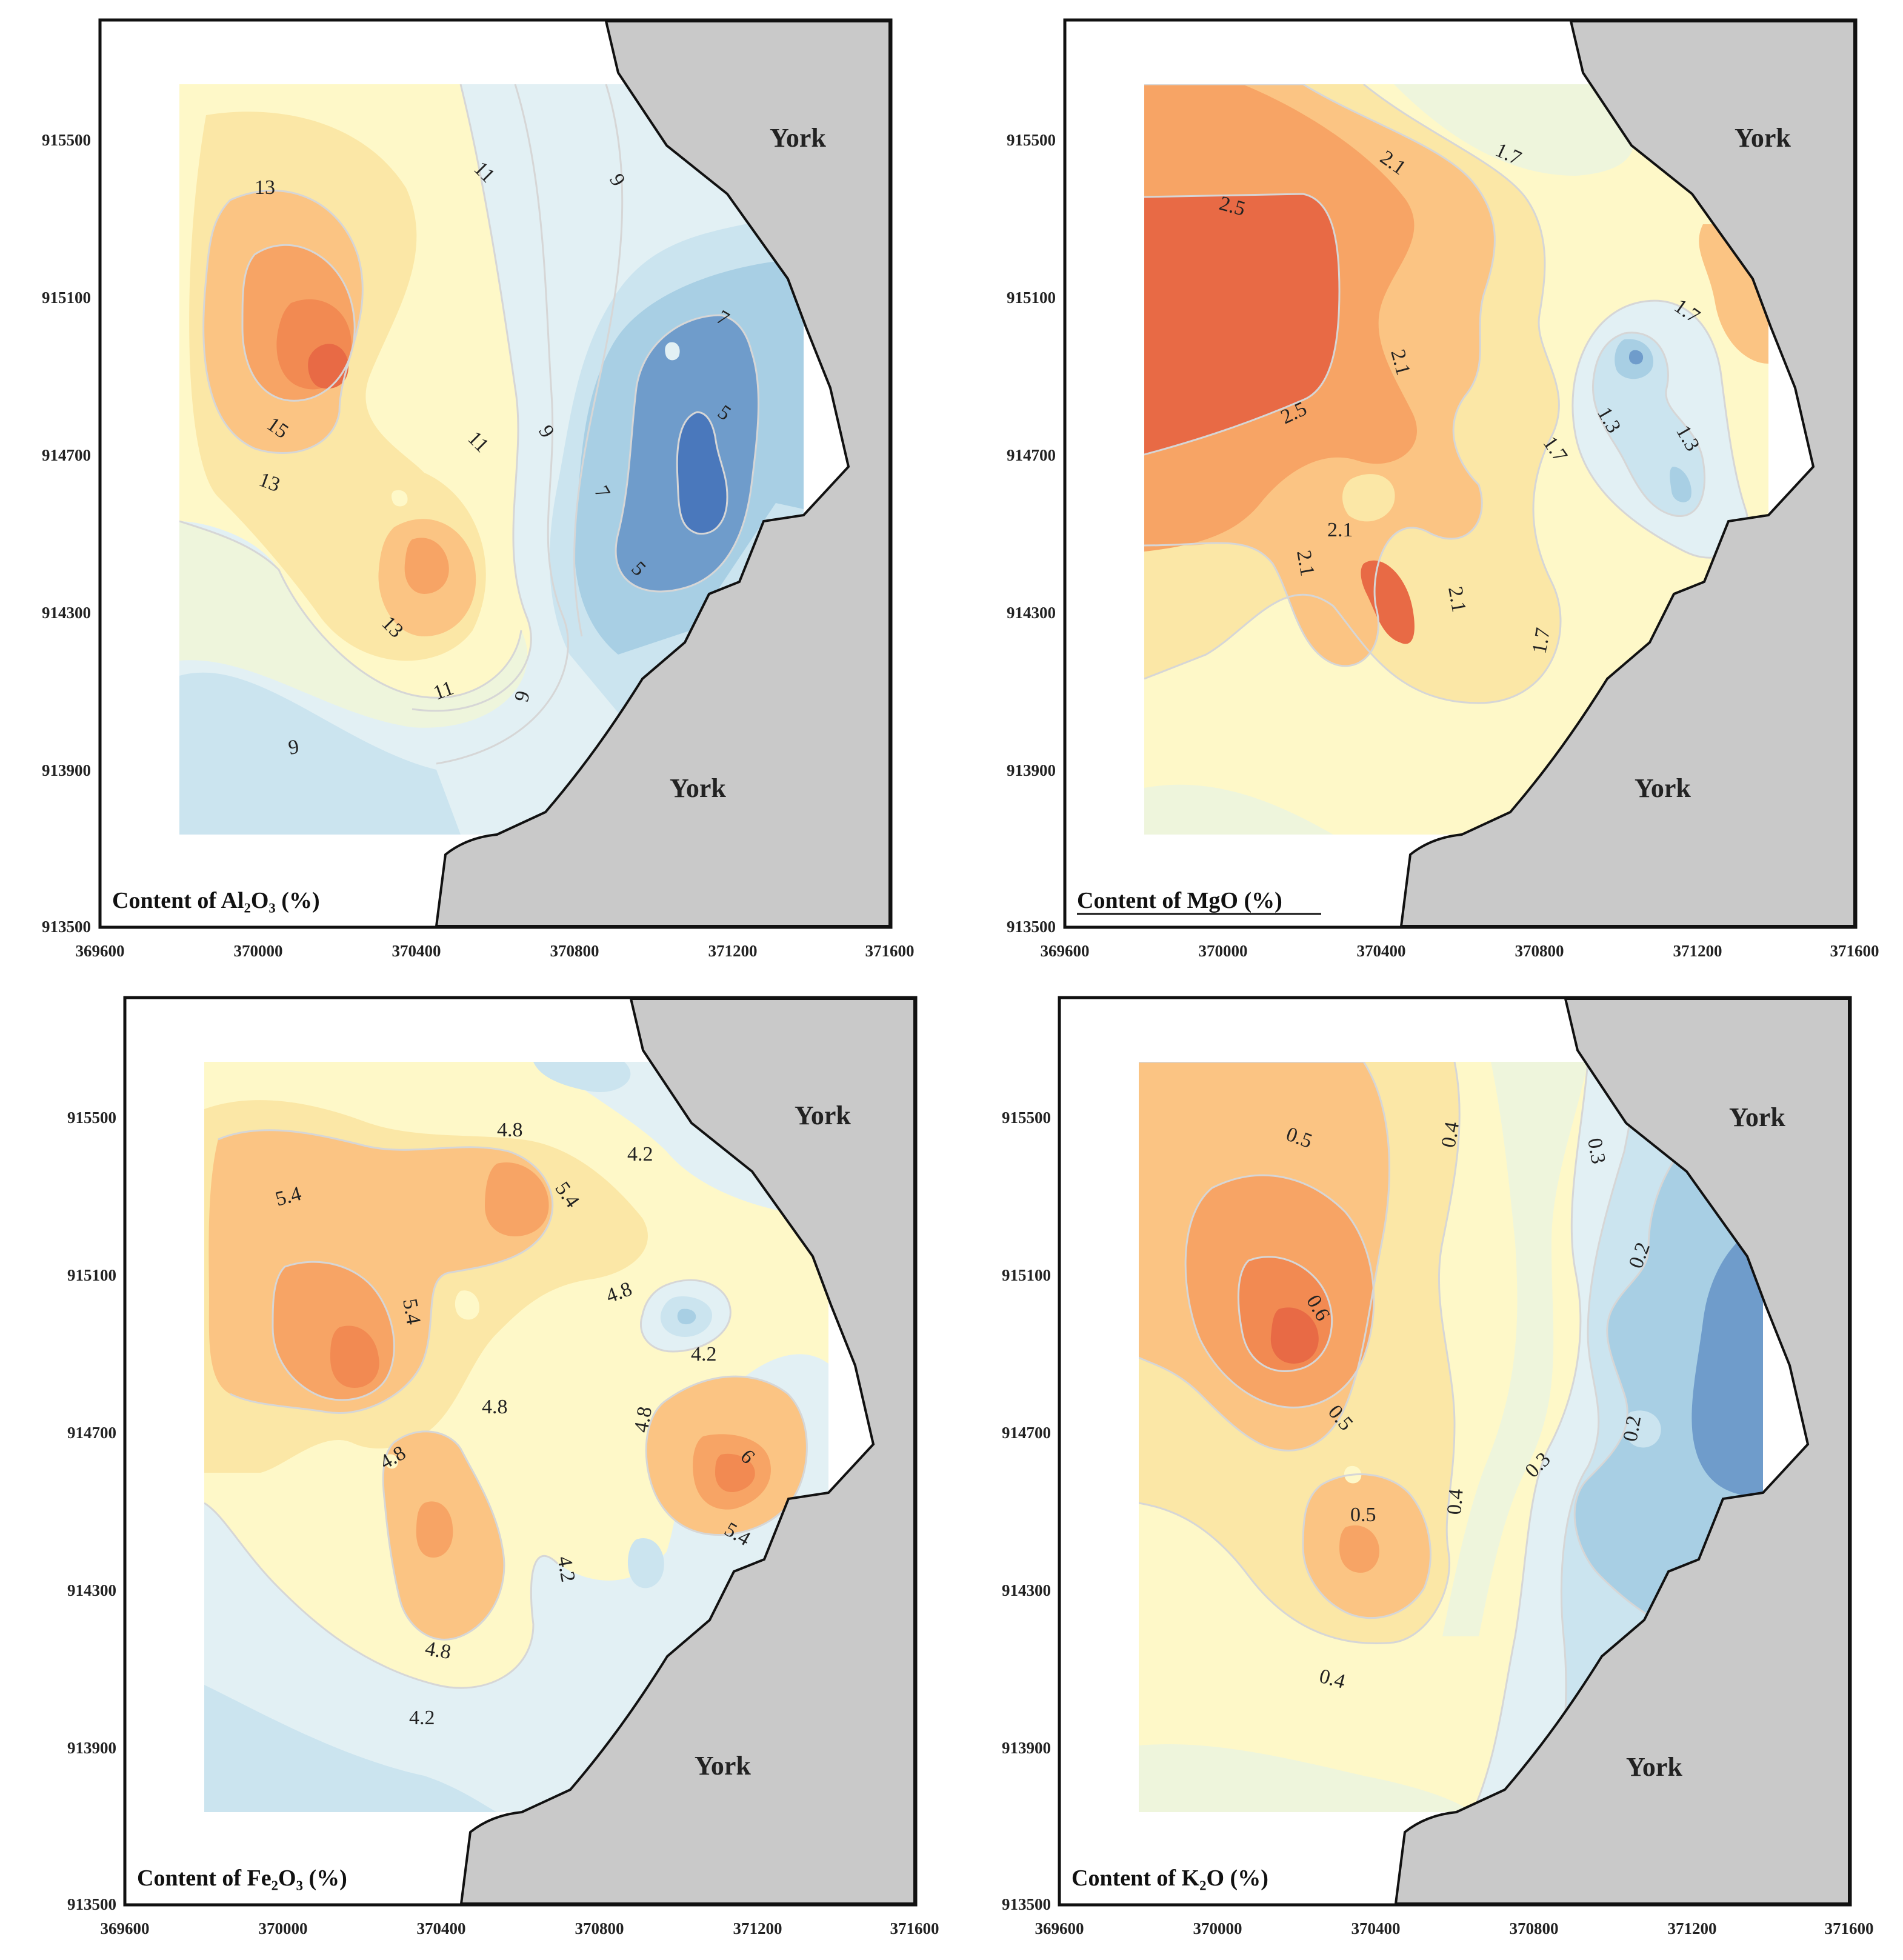 The image size is (1903, 1960). Describe the element at coordinates (411, 1311) in the screenshot. I see `contour-label: 5.4` at that location.